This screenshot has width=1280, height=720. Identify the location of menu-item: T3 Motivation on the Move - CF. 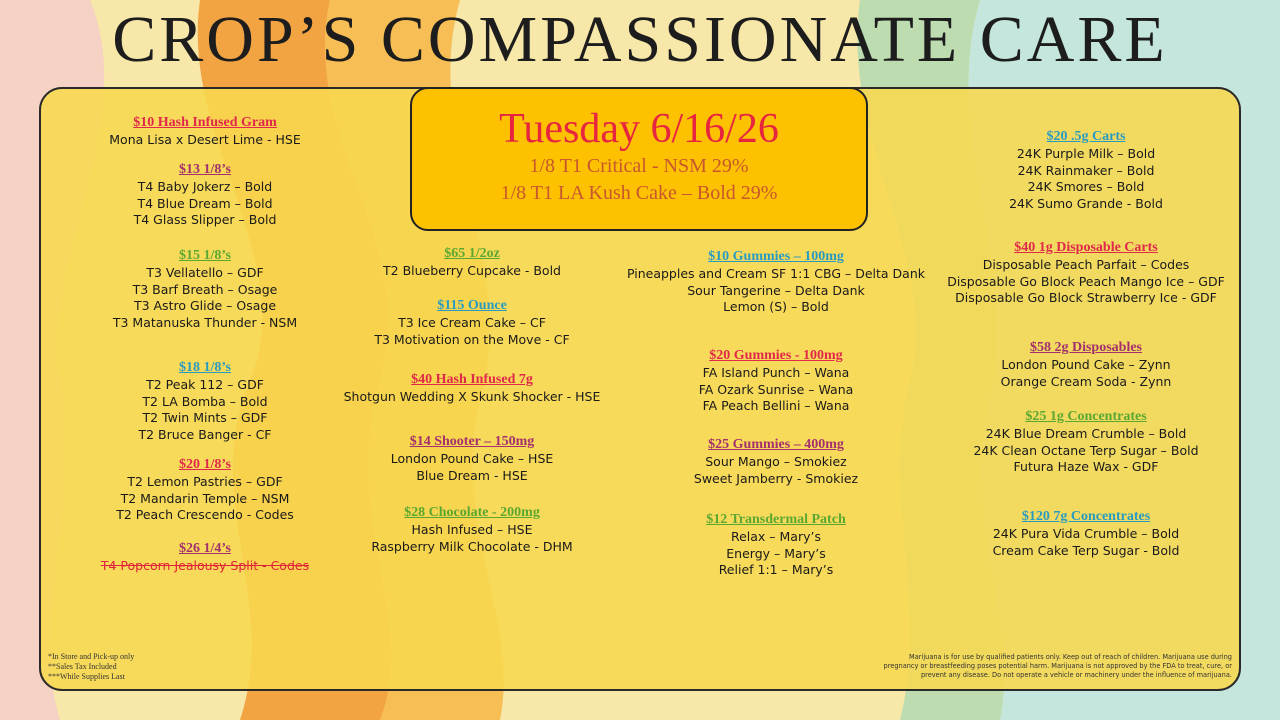
(472, 339).